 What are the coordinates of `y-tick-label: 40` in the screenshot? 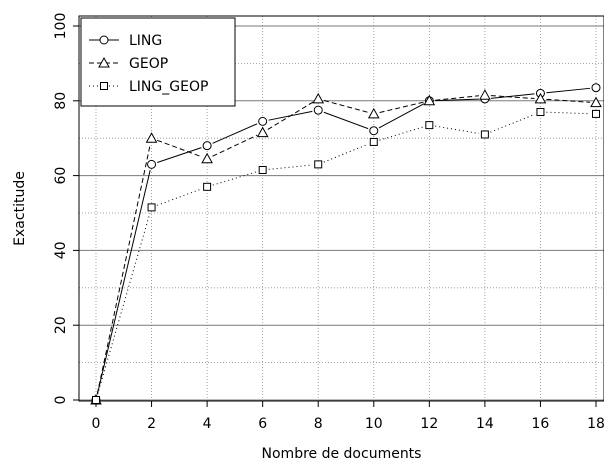 It's located at (61, 250).